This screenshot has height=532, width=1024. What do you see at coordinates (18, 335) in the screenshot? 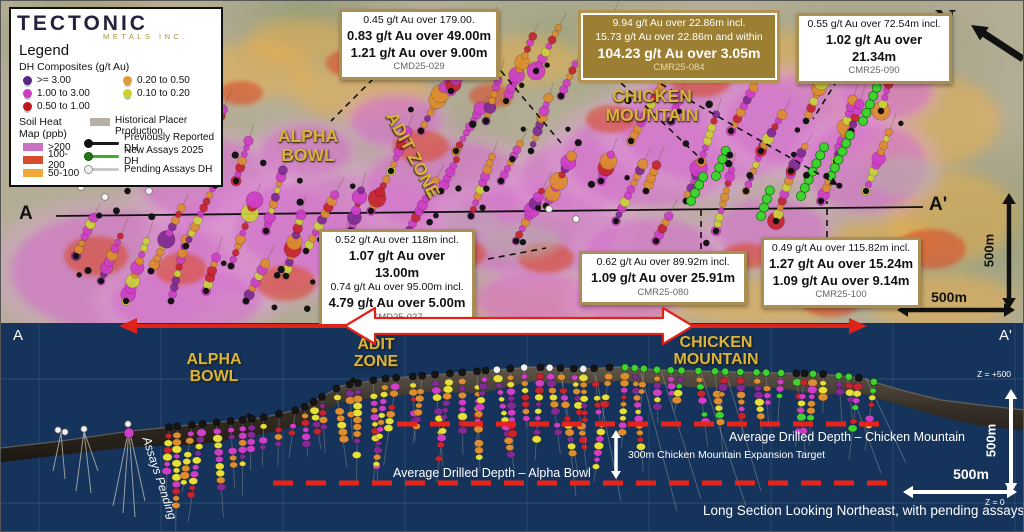
I see `section-start-label-bottom: A` at bounding box center [18, 335].